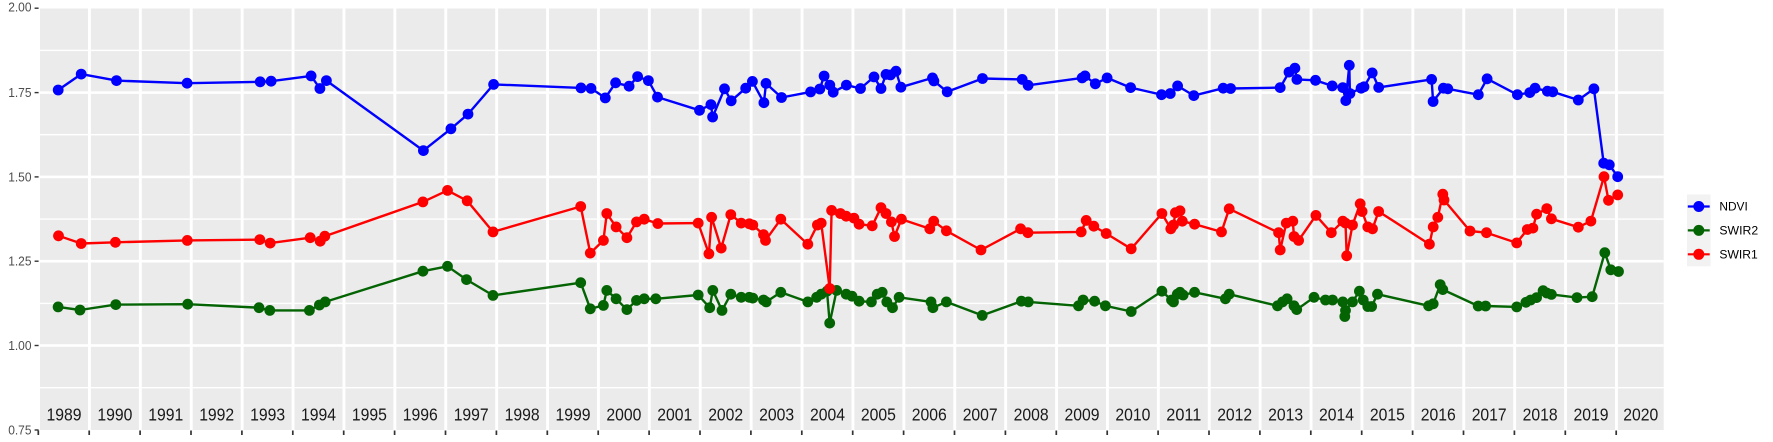  Describe the element at coordinates (19, 345) in the screenshot. I see `svg-text: 1.00` at that location.